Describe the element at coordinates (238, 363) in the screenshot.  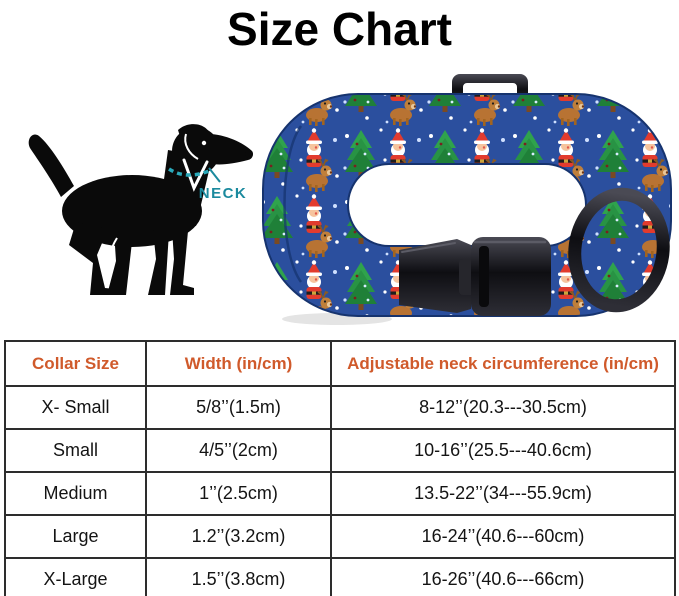
I see `col-header-width: Width (in/cm)` at that location.